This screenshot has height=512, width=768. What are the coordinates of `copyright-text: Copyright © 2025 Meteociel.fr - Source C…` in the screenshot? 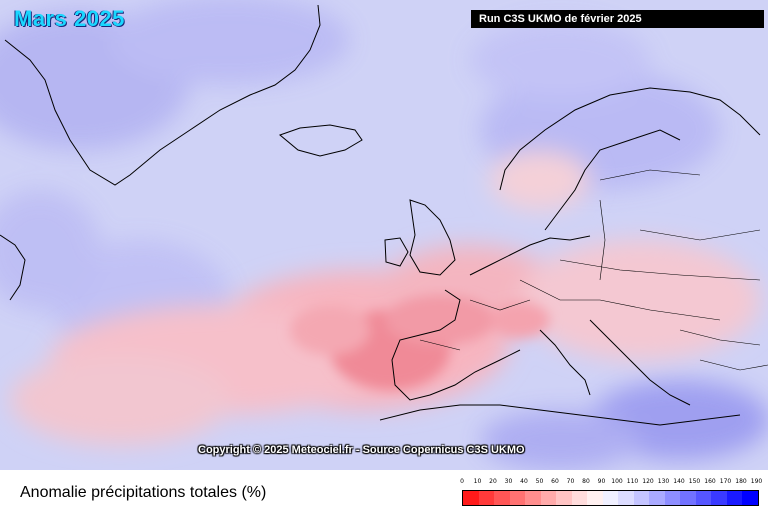 It's located at (361, 450).